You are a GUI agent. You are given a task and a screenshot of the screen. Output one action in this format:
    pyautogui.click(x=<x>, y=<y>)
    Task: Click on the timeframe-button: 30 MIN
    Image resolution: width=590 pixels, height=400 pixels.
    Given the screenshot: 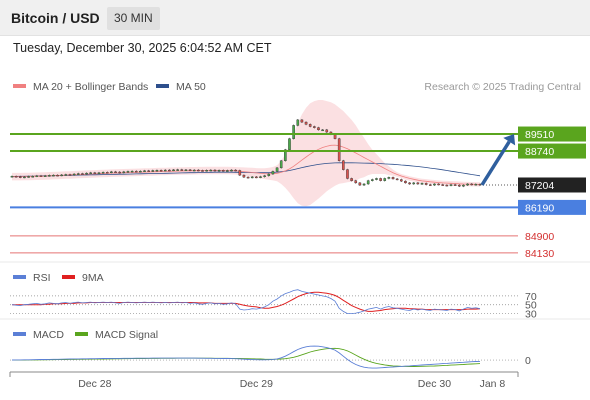 What is the action you would take?
    pyautogui.click(x=133, y=18)
    